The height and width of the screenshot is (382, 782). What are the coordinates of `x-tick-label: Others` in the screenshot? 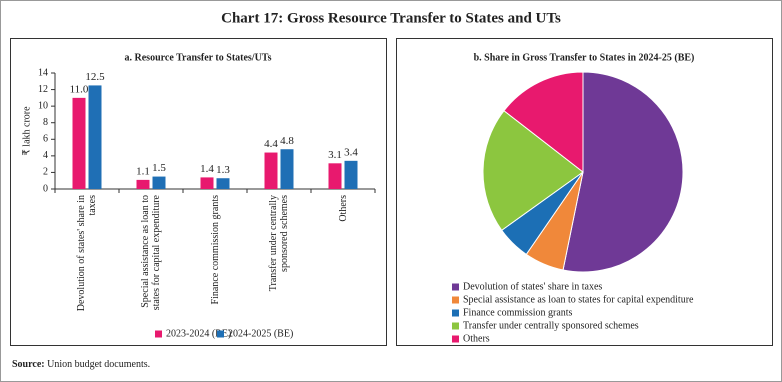 It's located at (343, 208).